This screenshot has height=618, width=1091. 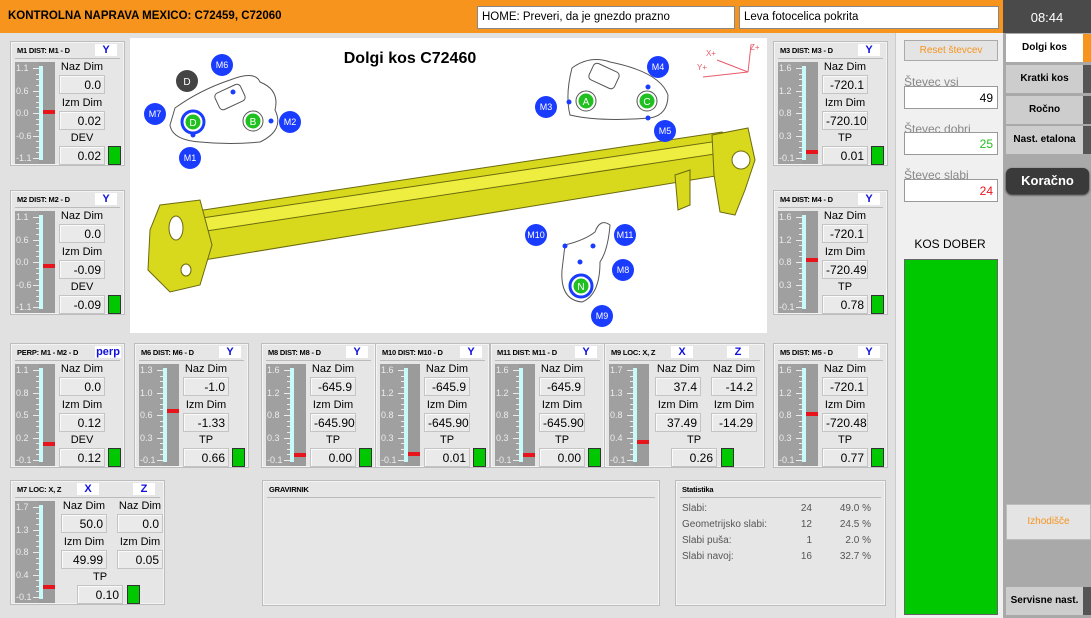 I want to click on tab-dolgi-kos: Dolgi kos, so click(x=1048, y=48).